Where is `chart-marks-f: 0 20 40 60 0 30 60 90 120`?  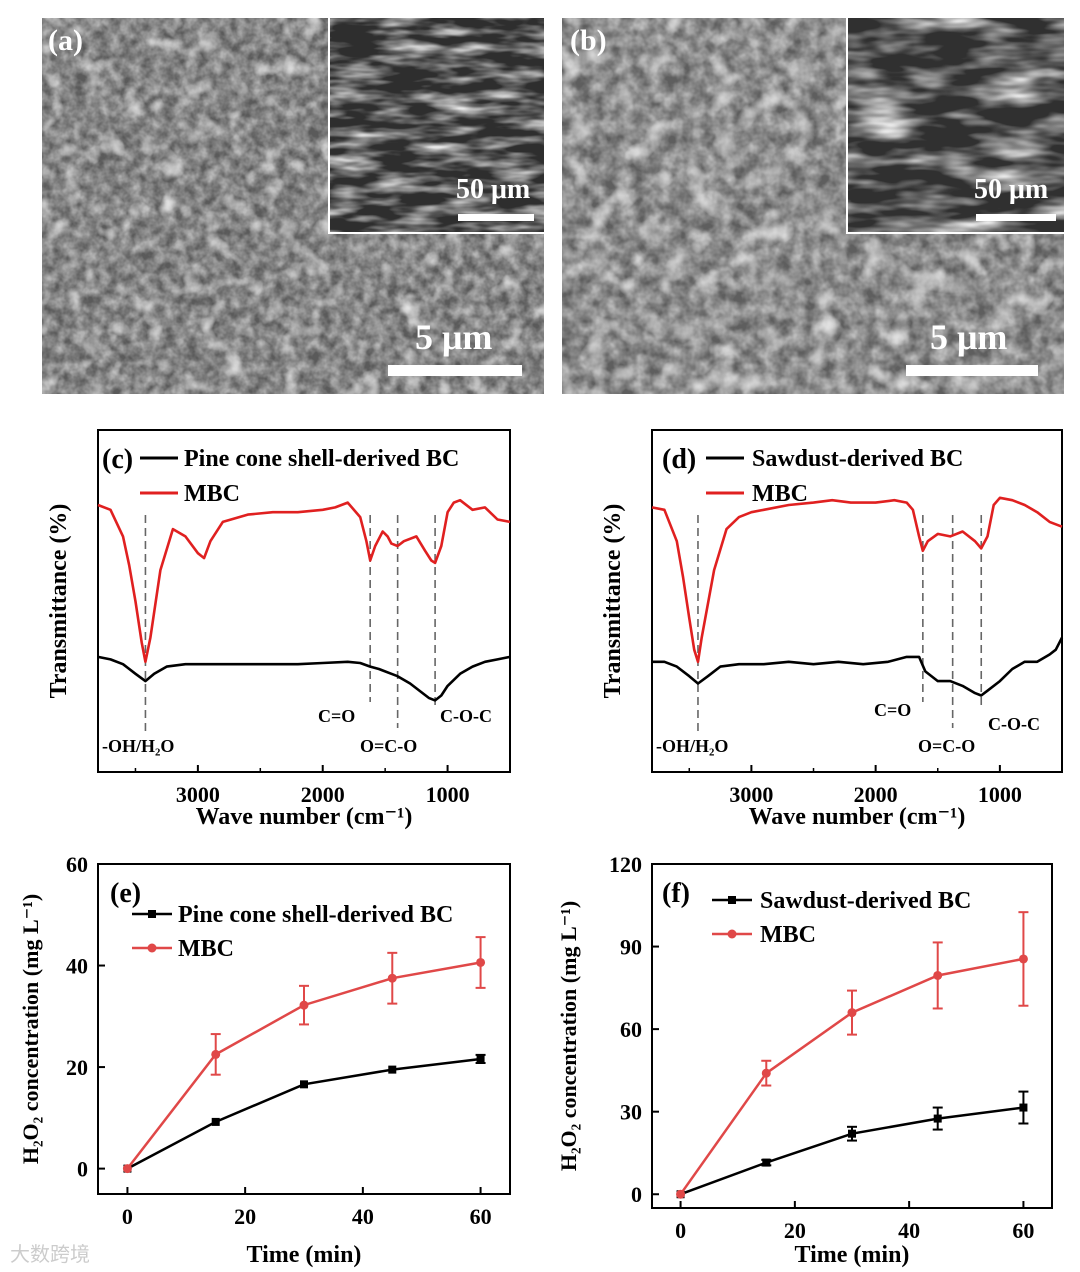 chart-marks-f: 0 20 40 60 0 30 60 90 120 is located at coordinates (821, 1047).